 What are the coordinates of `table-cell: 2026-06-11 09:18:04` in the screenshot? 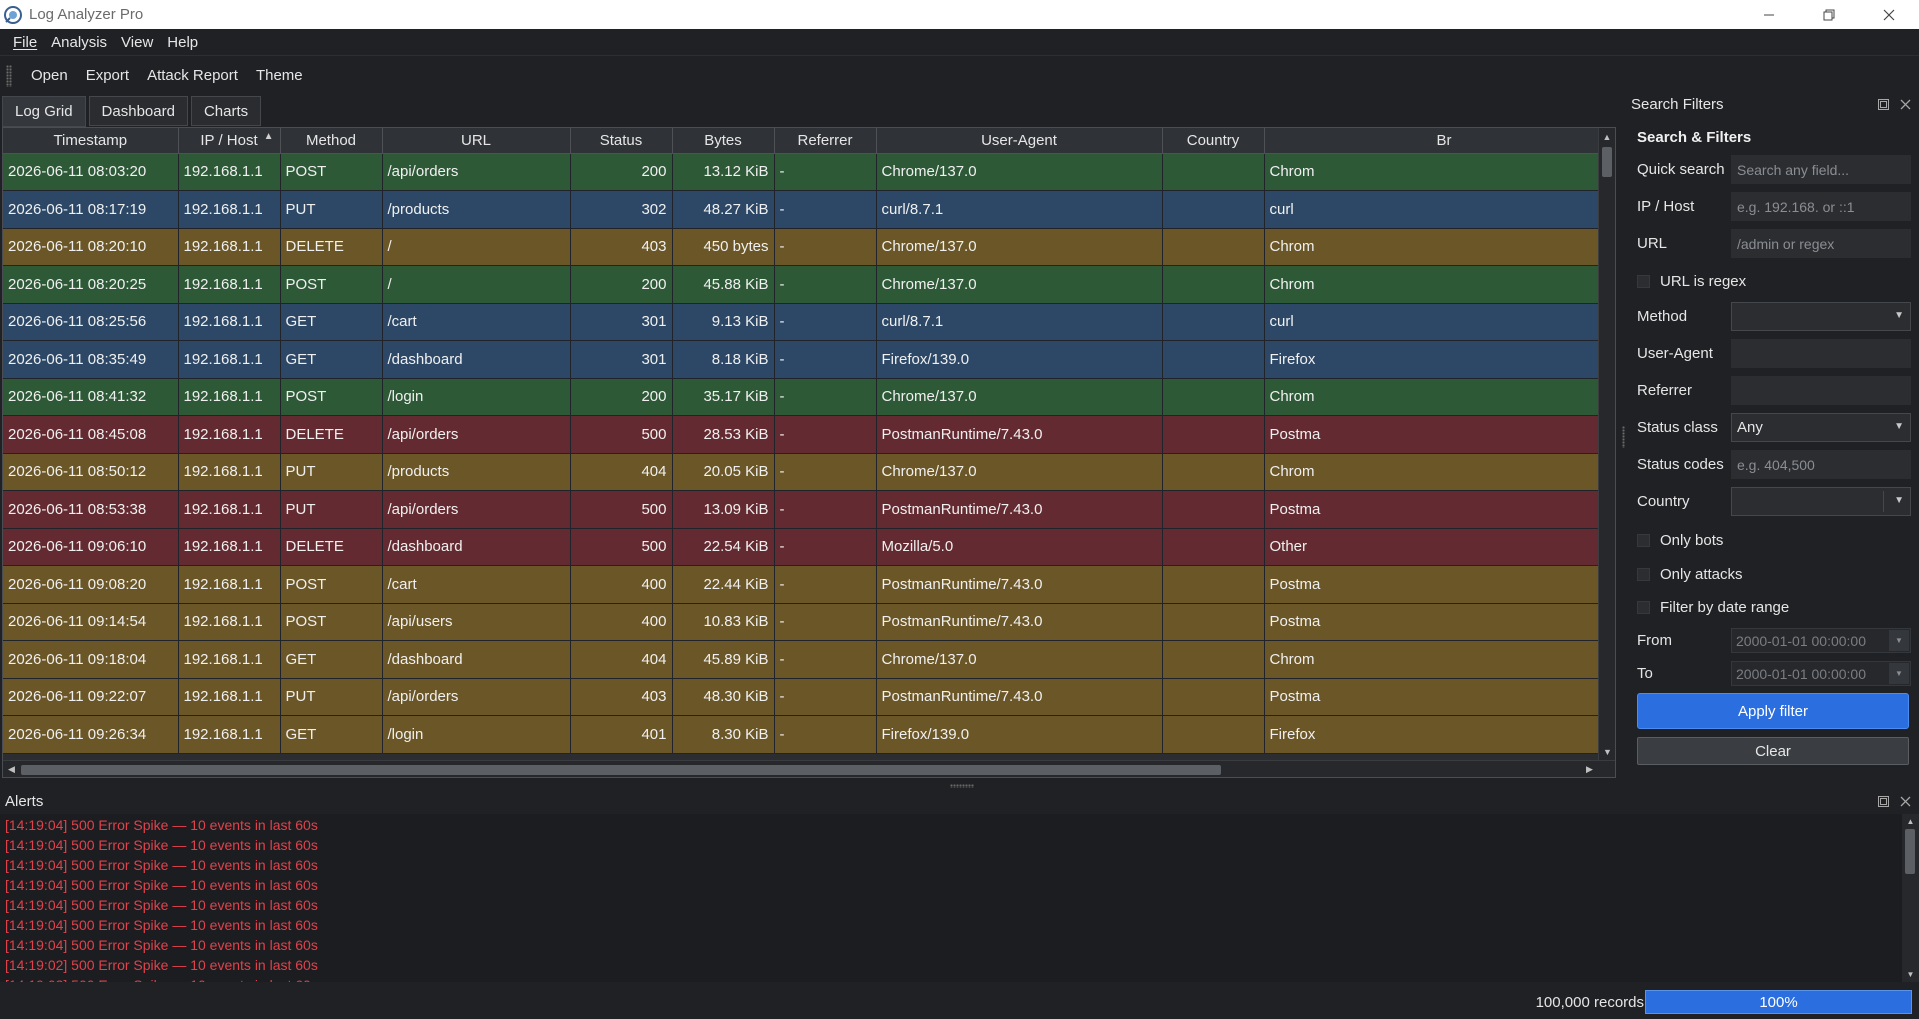 It's located at (91, 659).